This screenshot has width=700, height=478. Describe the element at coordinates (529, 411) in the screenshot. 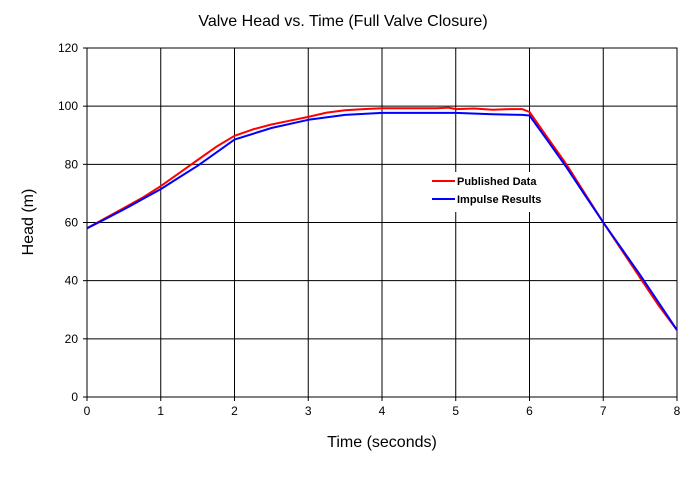

I see `x-tick-label: 6` at that location.